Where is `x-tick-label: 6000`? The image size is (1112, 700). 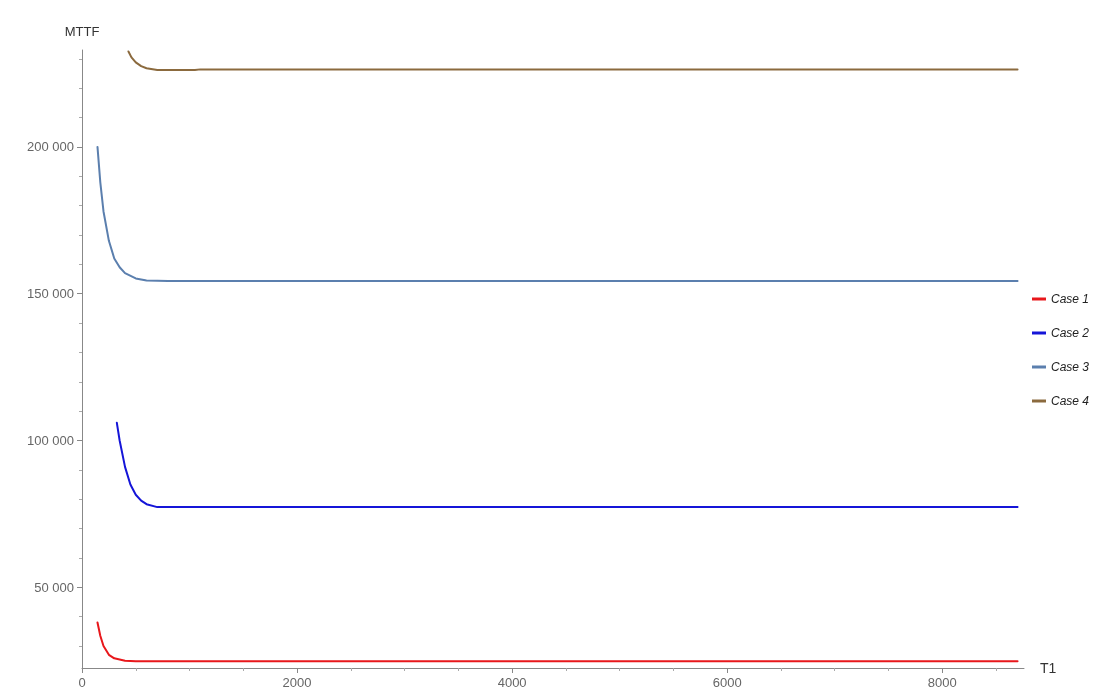 x-tick-label: 6000 is located at coordinates (727, 682).